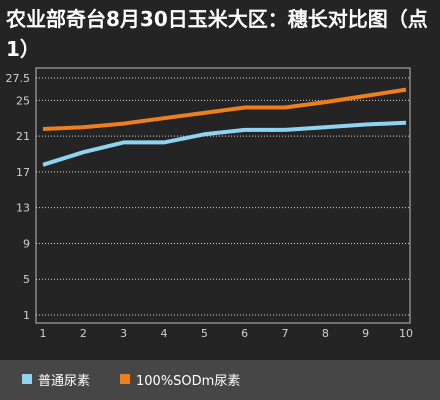 The height and width of the screenshot is (400, 440). Describe the element at coordinates (23, 136) in the screenshot. I see `y-tick-label: 21` at that location.